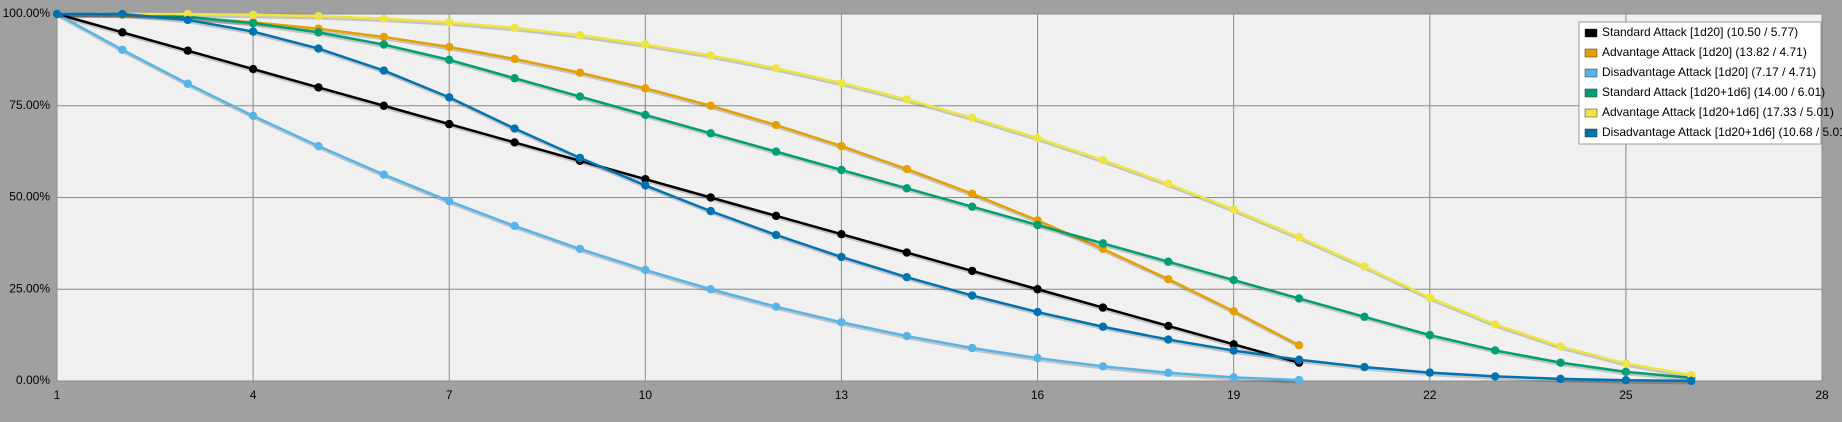 This screenshot has height=422, width=1842. Describe the element at coordinates (1709, 72) in the screenshot. I see `legend-label: Disadvantage Attack [1d20] (7.17 / 4.71)` at that location.